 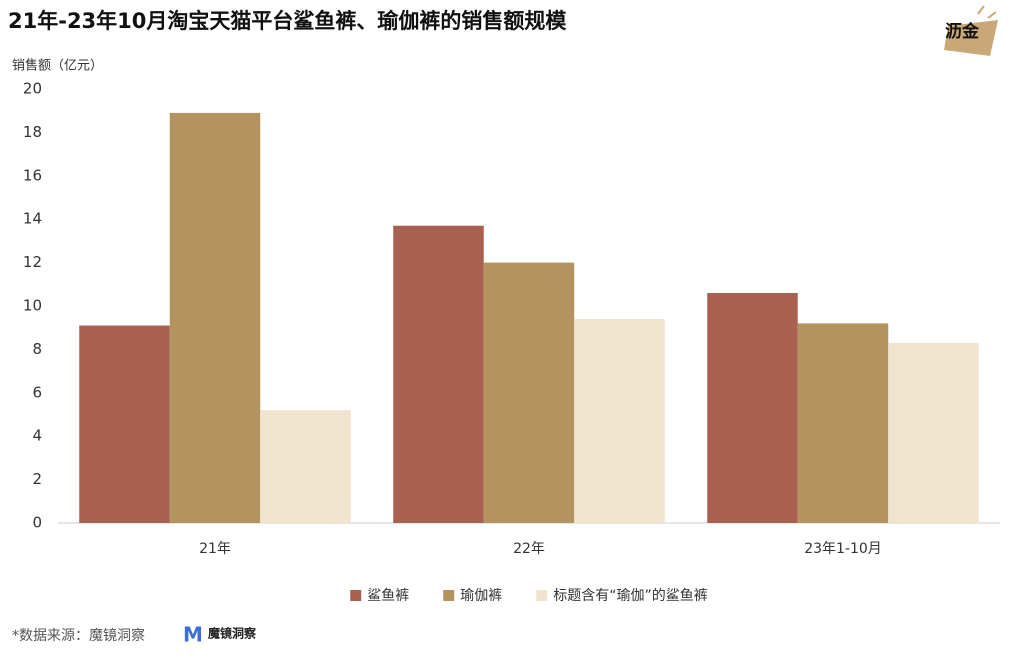 I want to click on y-axis-label: 销售额（亿元）, so click(x=57, y=66).